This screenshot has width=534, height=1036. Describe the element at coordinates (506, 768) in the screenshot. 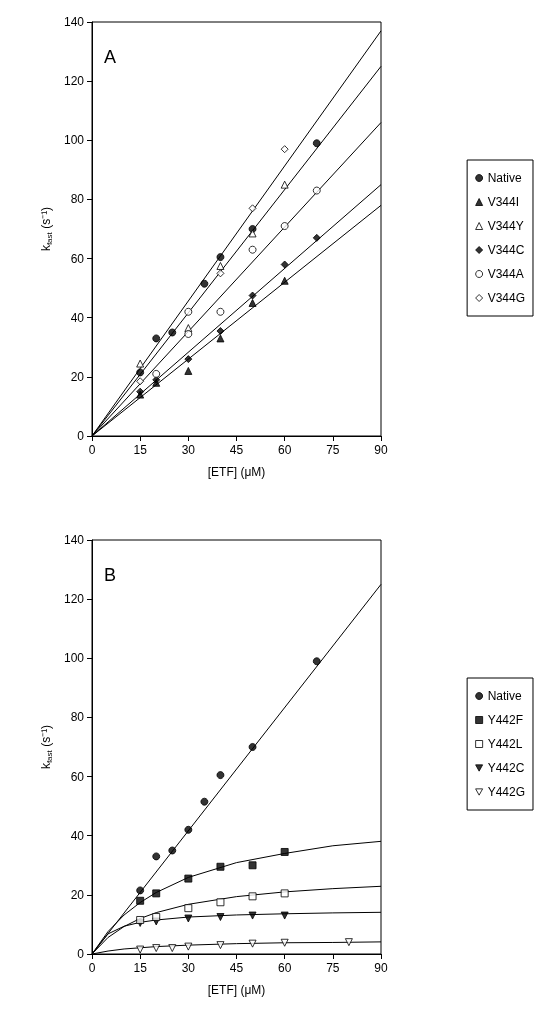

I see `legend-label: Y442C` at that location.